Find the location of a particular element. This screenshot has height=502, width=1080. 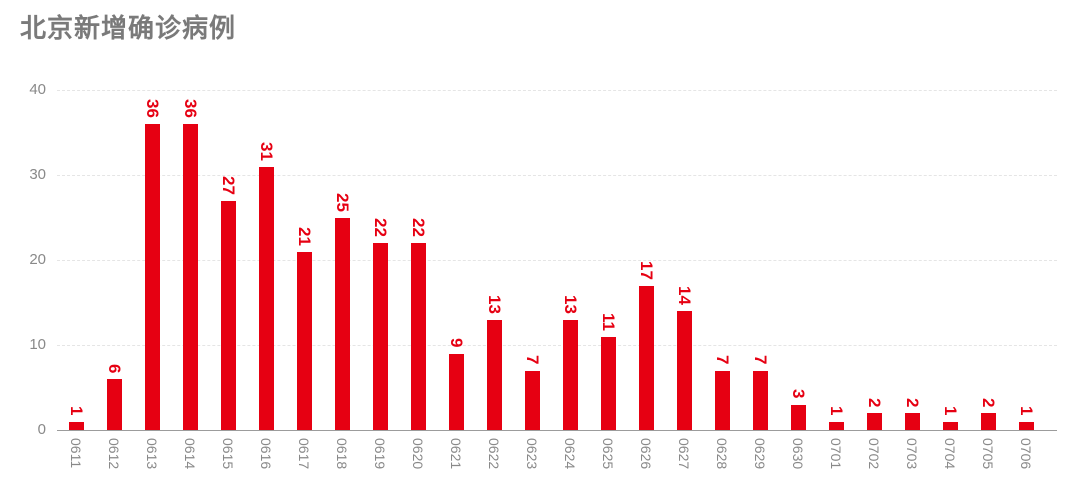

x-tick-label-0630: 0630 is located at coordinates (798, 454).